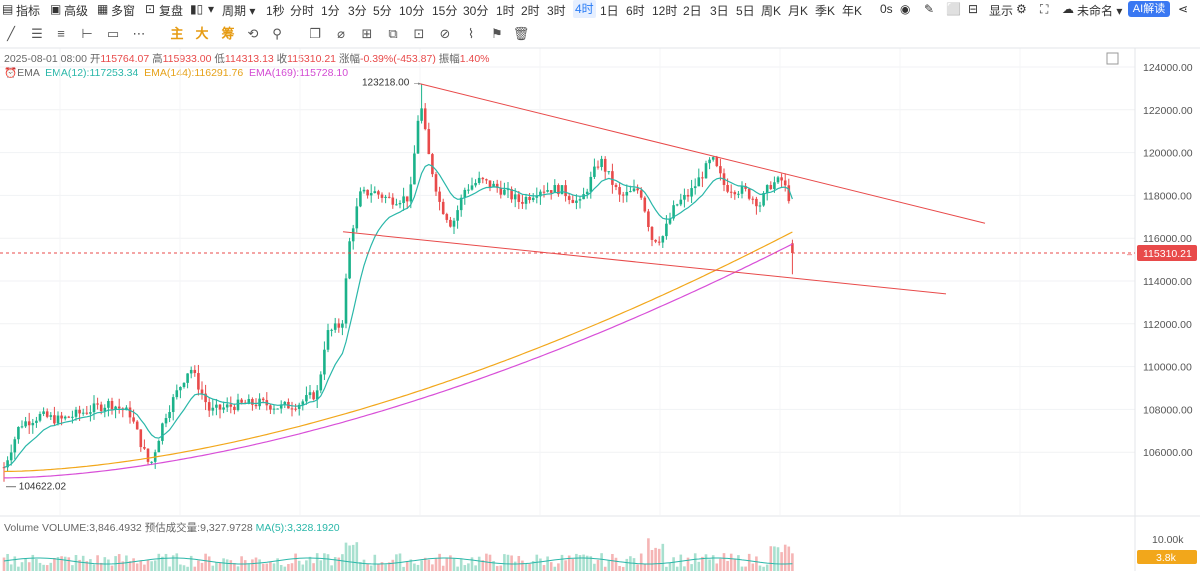 This screenshot has width=1200, height=571. I want to click on period-dropdown: 周期 ▾, so click(239, 11).